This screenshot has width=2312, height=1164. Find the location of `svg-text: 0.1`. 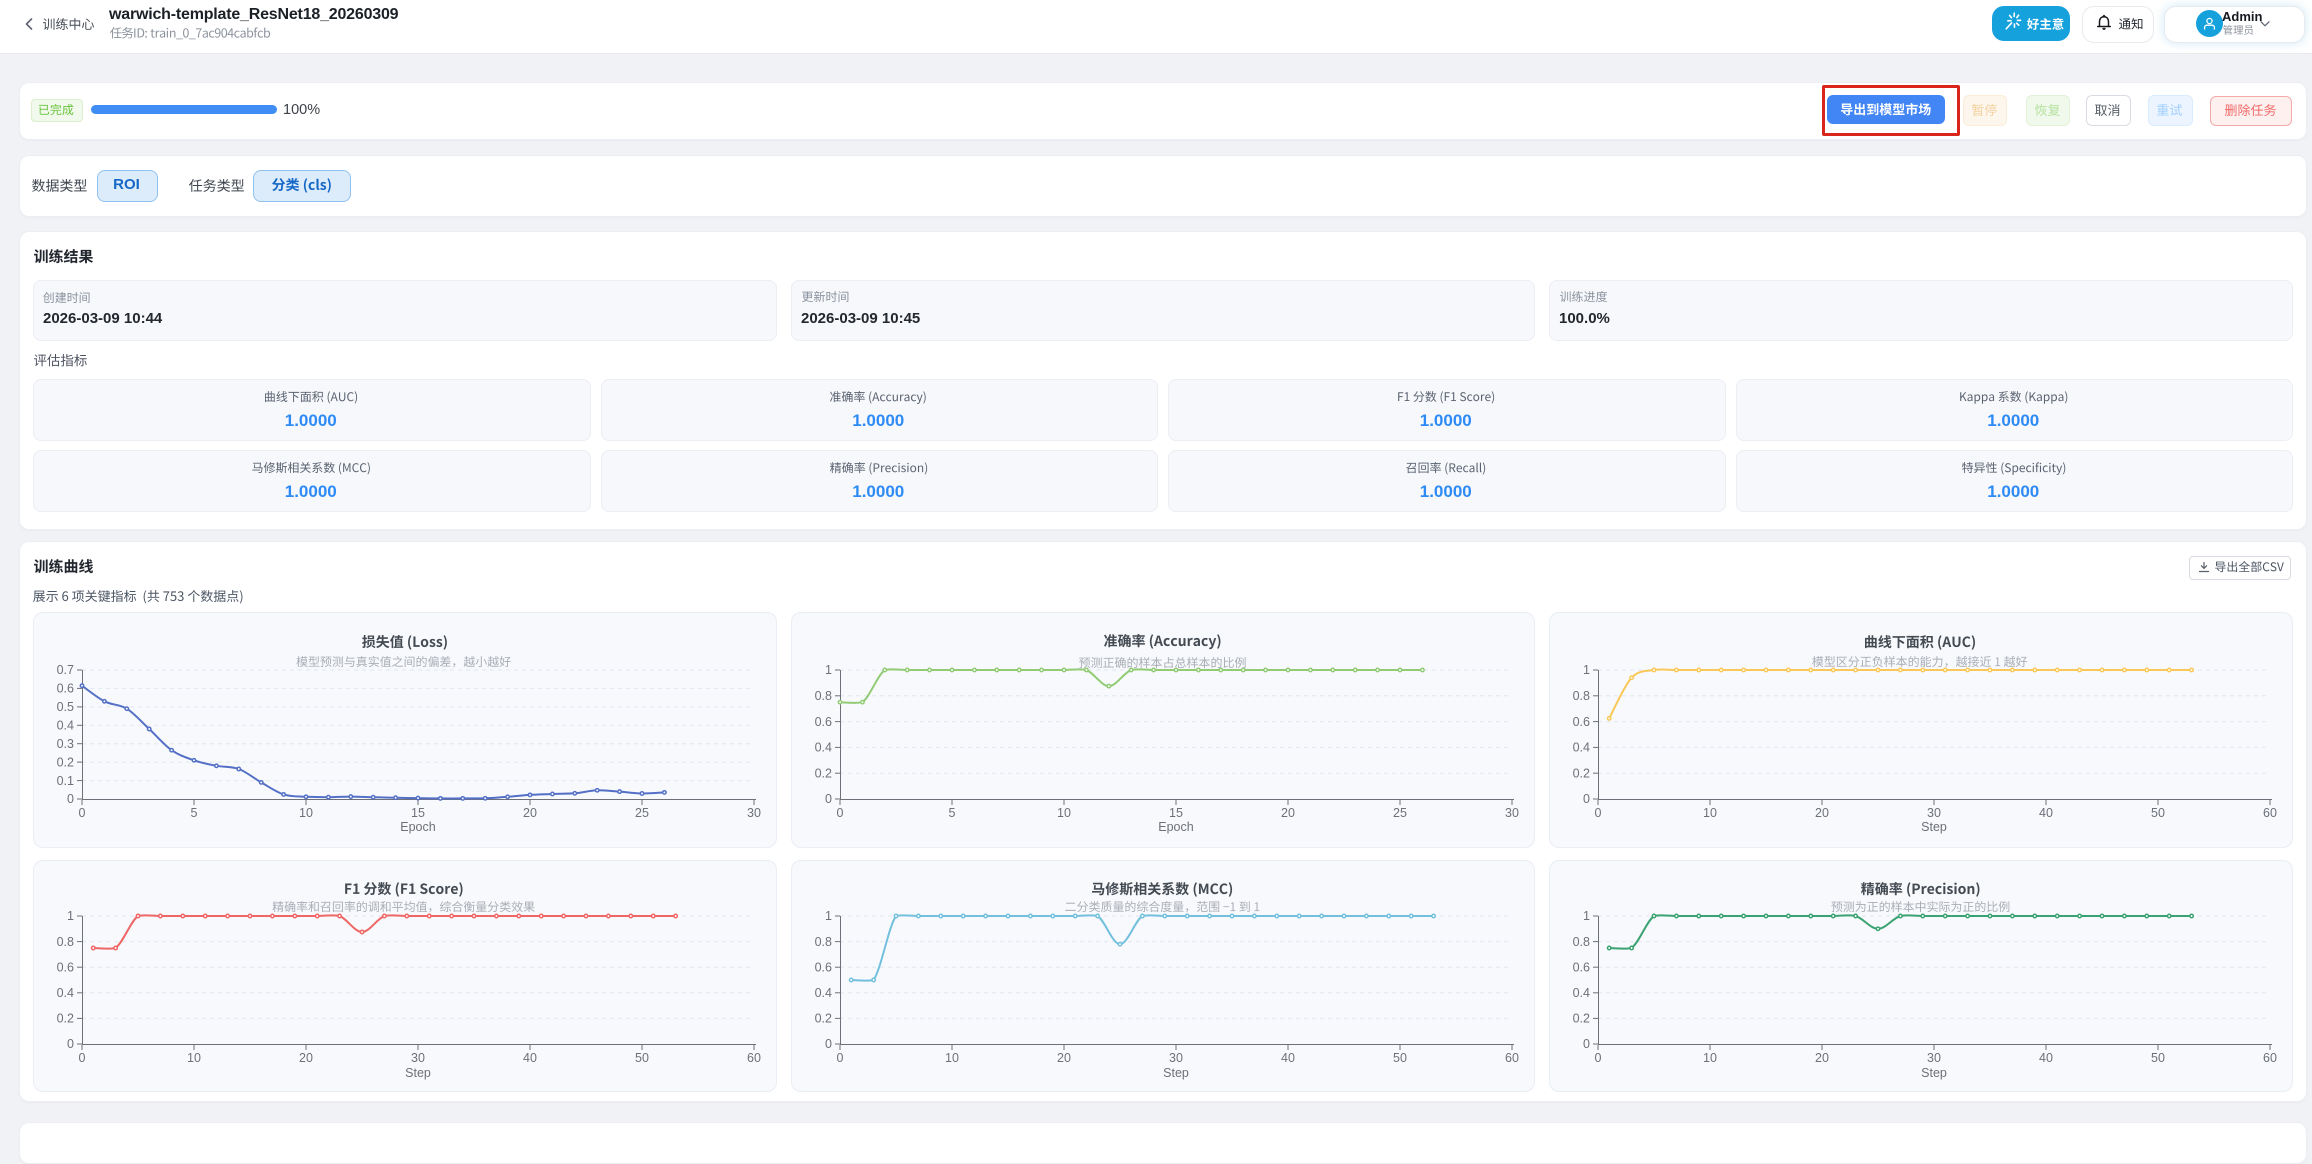

svg-text: 0.1 is located at coordinates (65, 781).